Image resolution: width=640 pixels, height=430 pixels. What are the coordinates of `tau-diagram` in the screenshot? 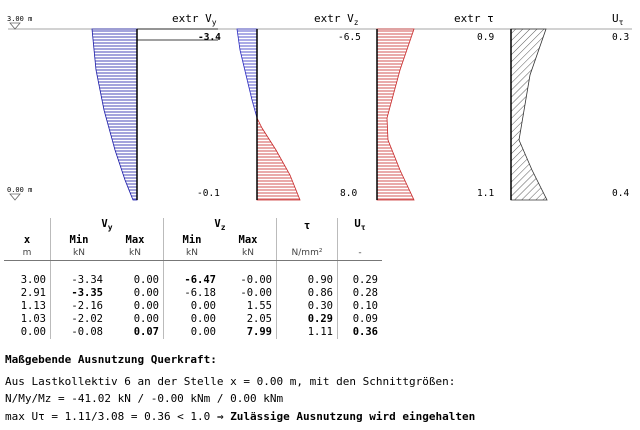 It's located at (395, 114).